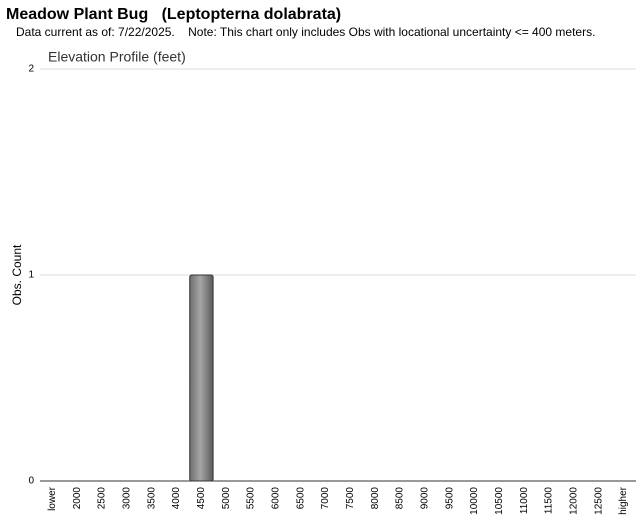 Image resolution: width=640 pixels, height=523 pixels. Describe the element at coordinates (623, 500) in the screenshot. I see `x-tick-label: higher` at that location.